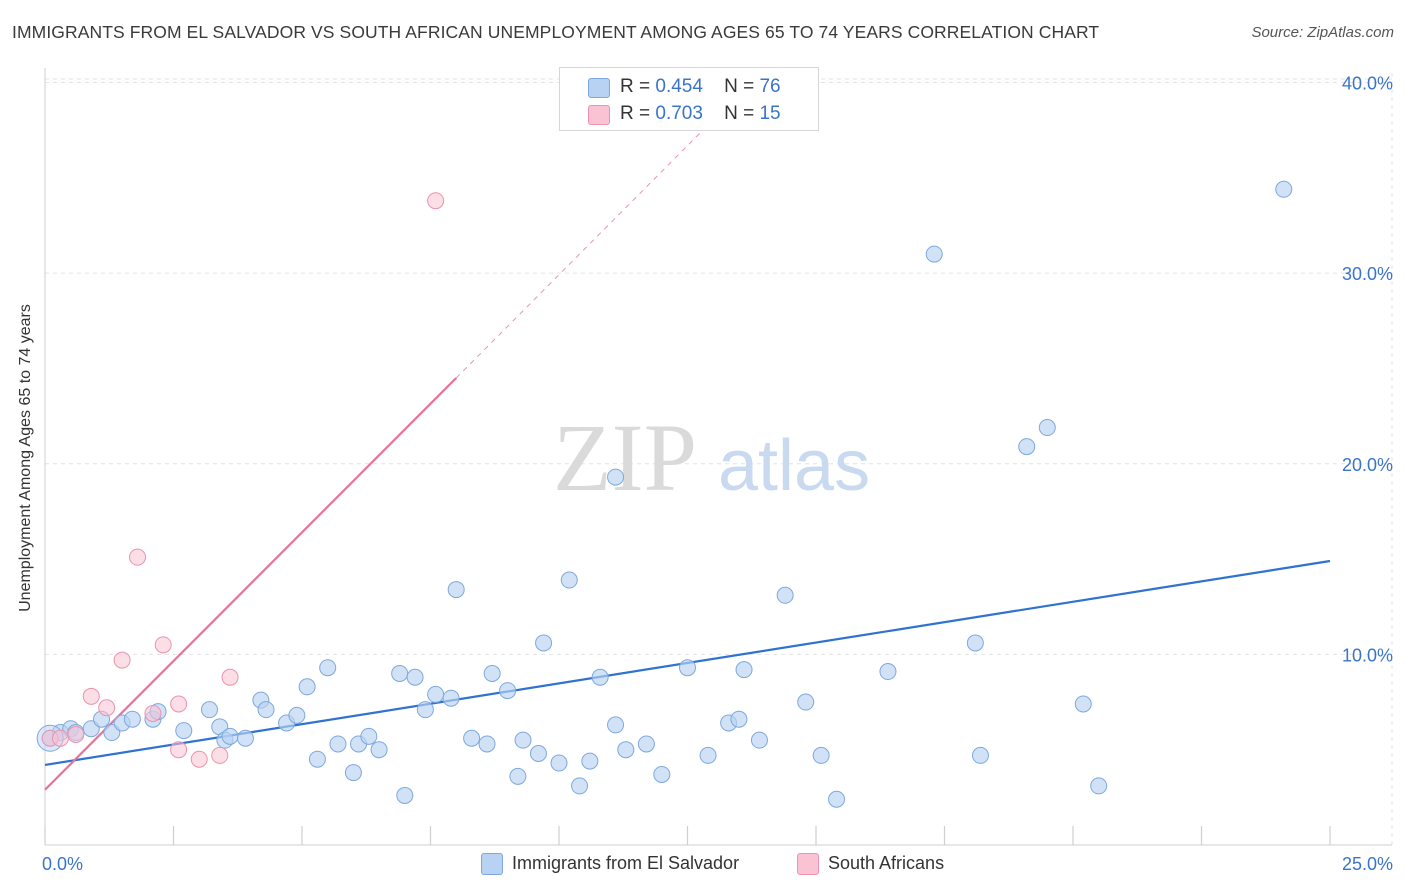 The image size is (1406, 892). What do you see at coordinates (625, 457) in the screenshot?
I see `watermark-zip: ZIP` at bounding box center [625, 457].